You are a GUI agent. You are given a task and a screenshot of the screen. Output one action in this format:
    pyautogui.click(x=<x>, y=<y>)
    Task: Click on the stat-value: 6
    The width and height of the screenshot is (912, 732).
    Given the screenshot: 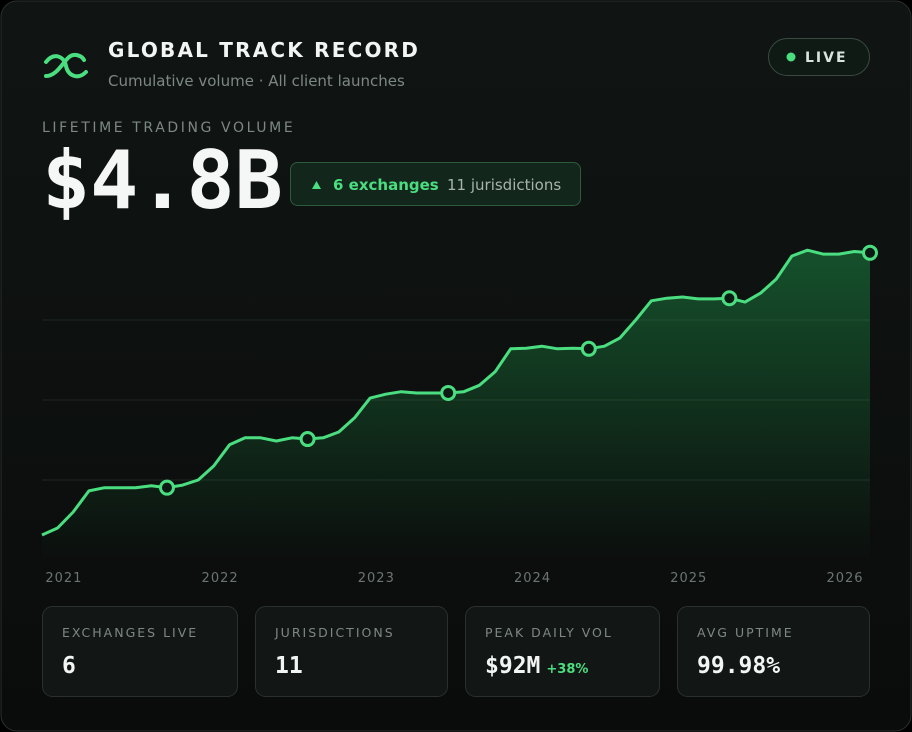 What is the action you would take?
    pyautogui.click(x=69, y=666)
    